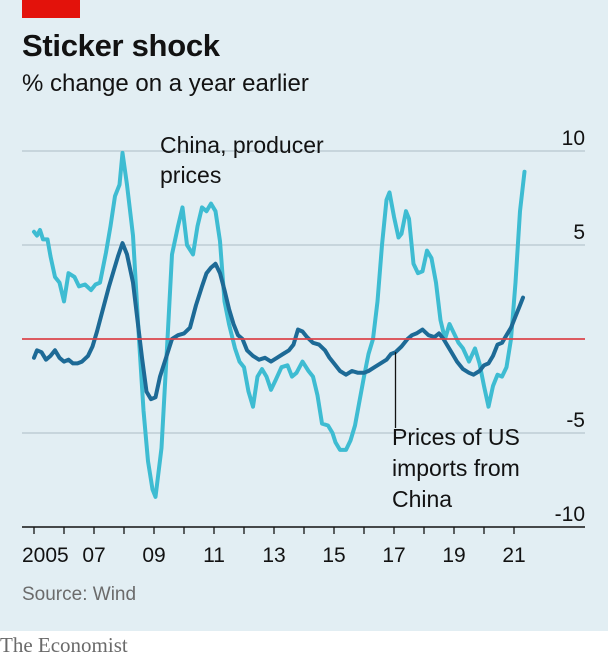 The width and height of the screenshot is (608, 662). I want to click on x-tick-label: 13, so click(273, 555).